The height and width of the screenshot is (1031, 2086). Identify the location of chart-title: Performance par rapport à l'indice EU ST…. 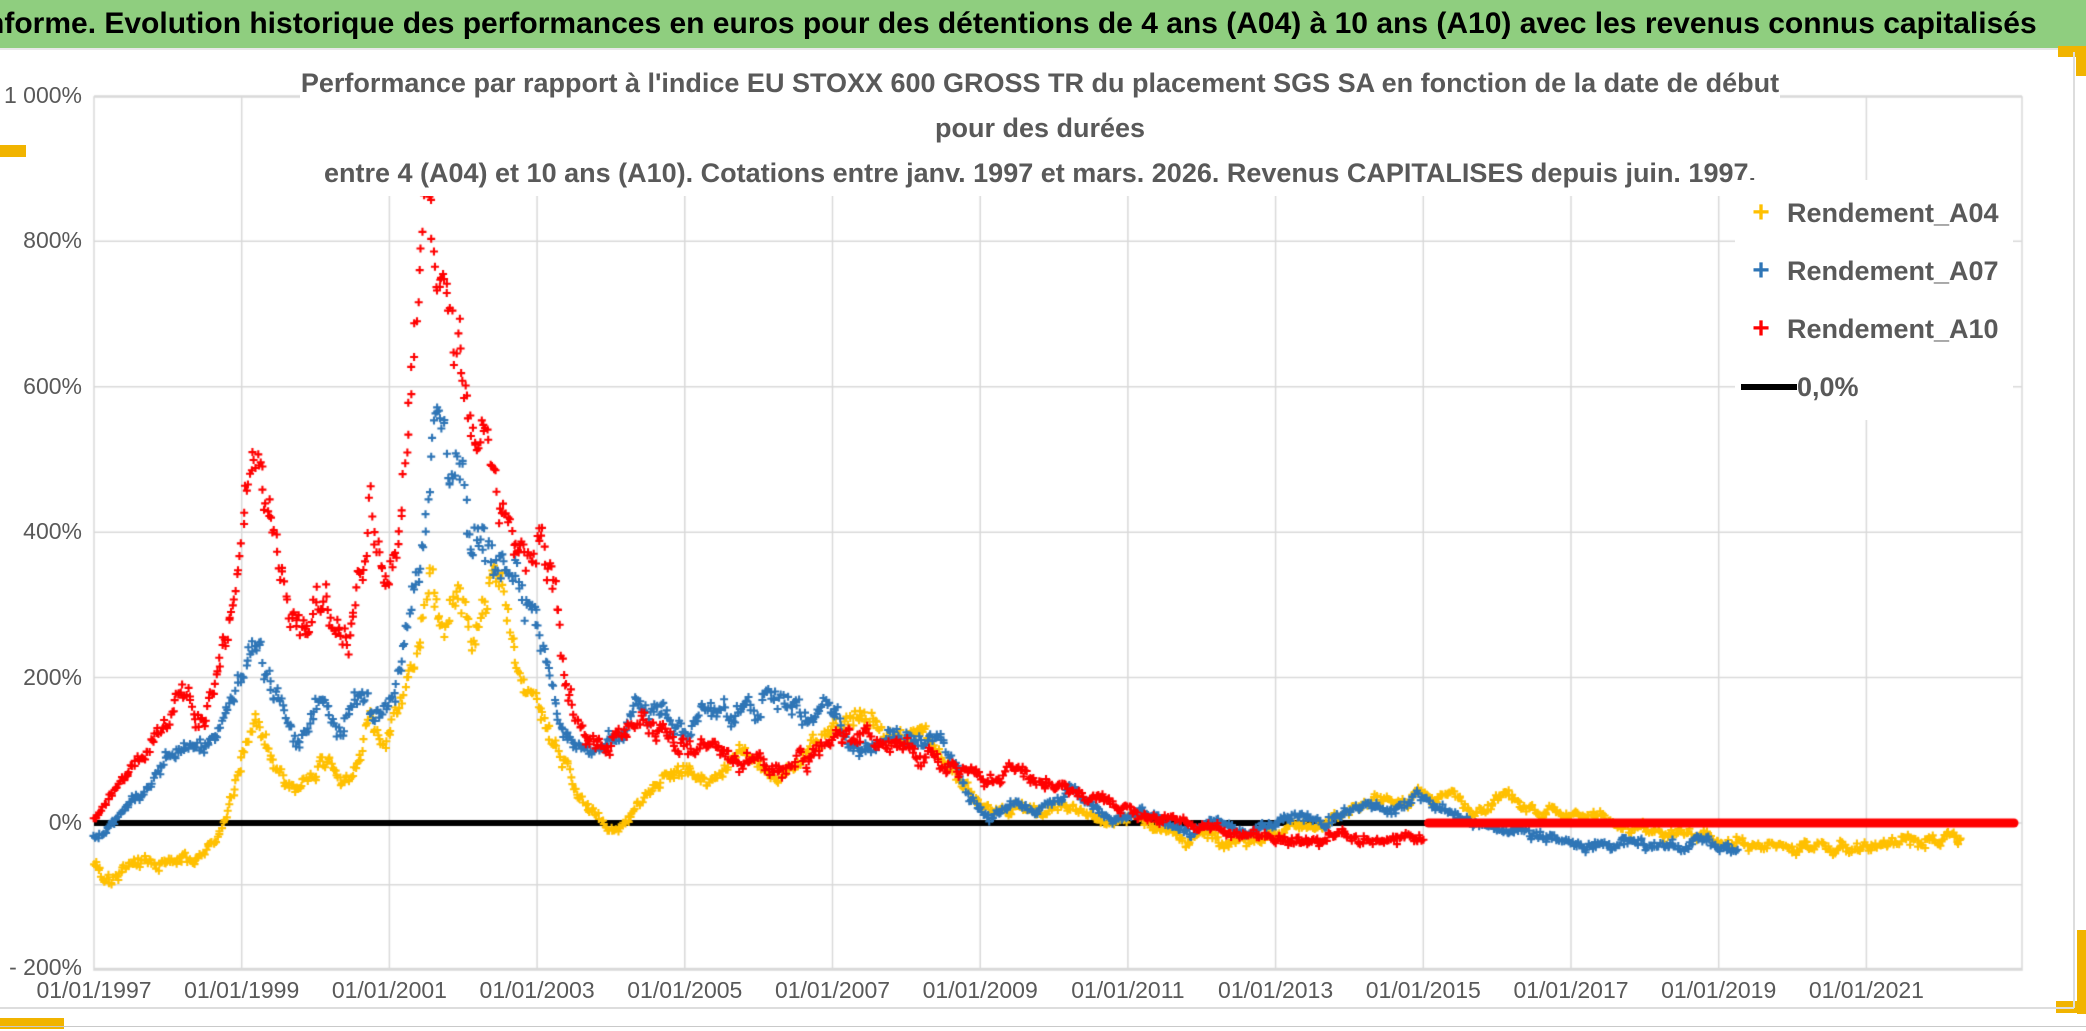
(1040, 128).